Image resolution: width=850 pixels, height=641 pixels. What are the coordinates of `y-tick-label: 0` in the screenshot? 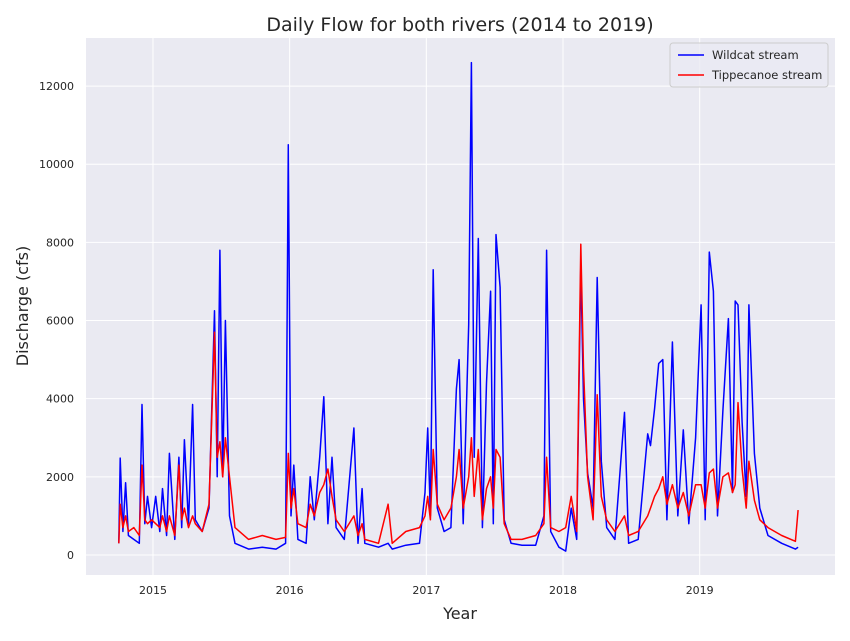 It's located at (70, 555).